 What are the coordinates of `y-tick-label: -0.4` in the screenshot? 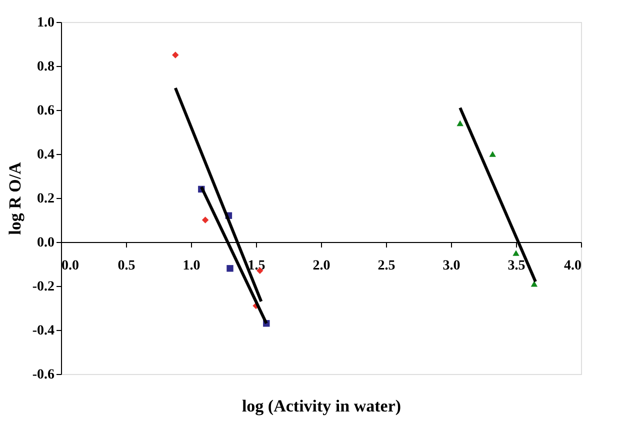 It's located at (43, 331).